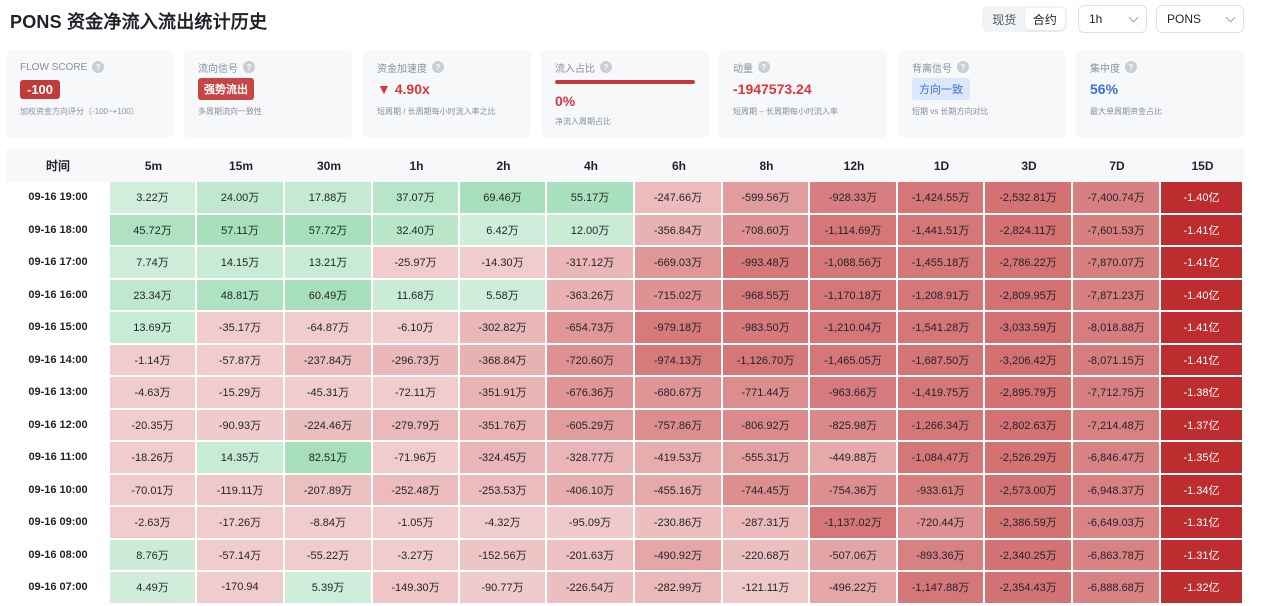 The height and width of the screenshot is (606, 1280). Describe the element at coordinates (503, 360) in the screenshot. I see `flow-cell: -368.84万` at that location.